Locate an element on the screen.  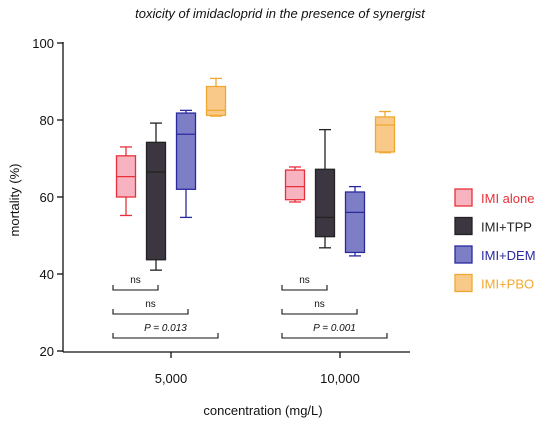
legend-item: IMI alone is located at coordinates (494, 197).